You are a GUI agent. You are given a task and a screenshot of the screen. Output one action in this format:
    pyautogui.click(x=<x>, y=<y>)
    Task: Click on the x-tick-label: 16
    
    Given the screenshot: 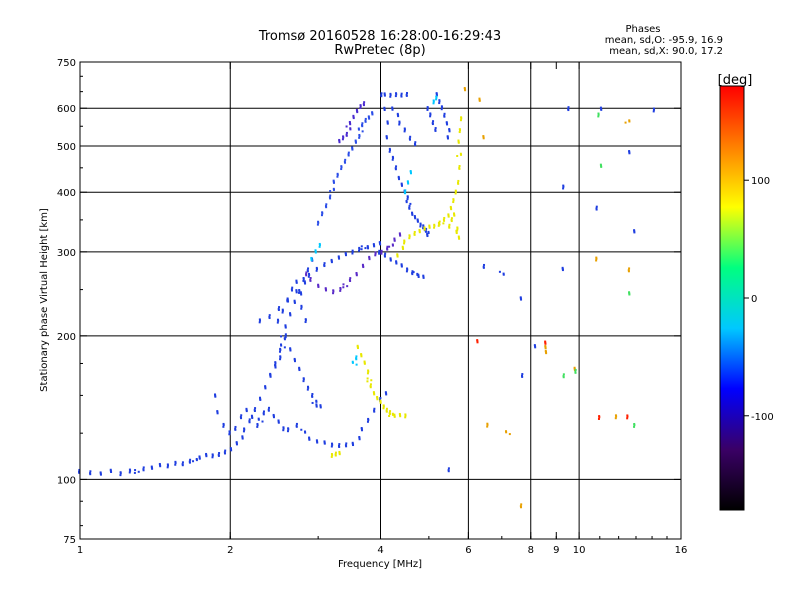 What is the action you would take?
    pyautogui.click(x=681, y=550)
    